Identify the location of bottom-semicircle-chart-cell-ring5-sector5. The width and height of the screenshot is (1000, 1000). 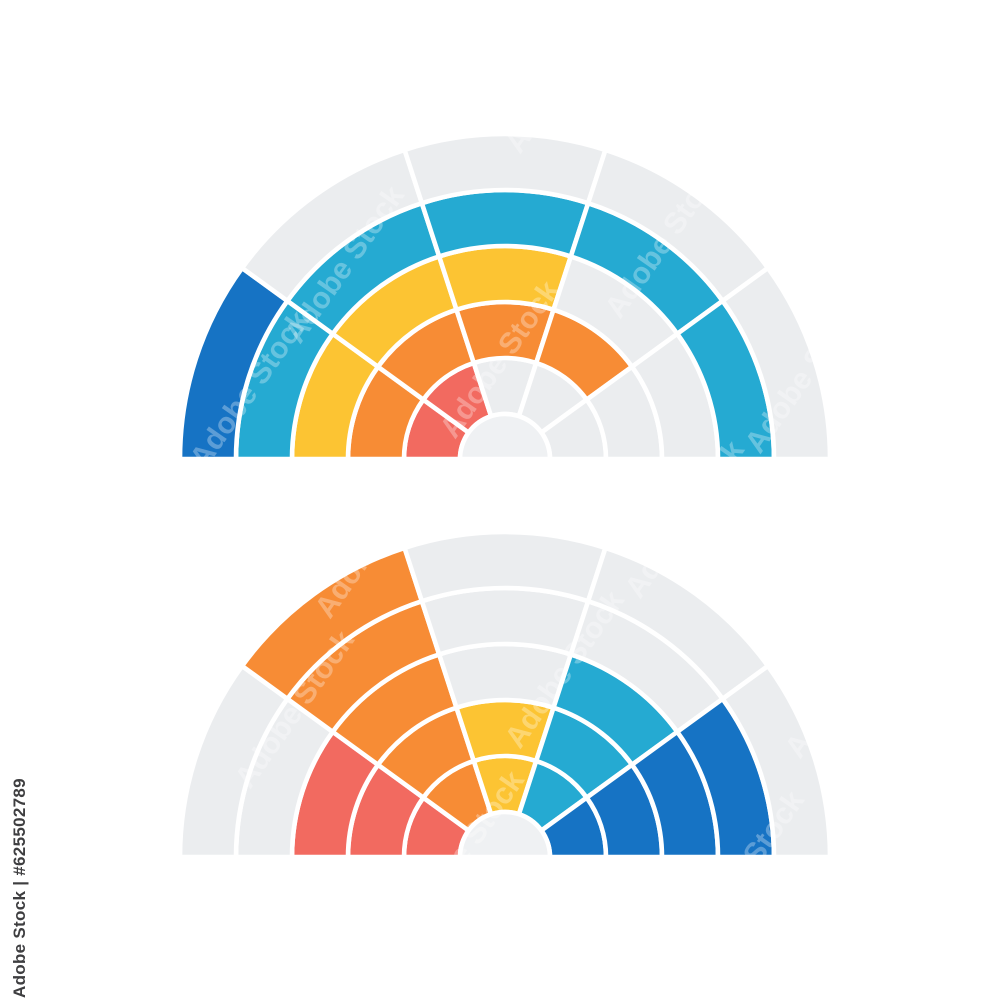
(776, 759).